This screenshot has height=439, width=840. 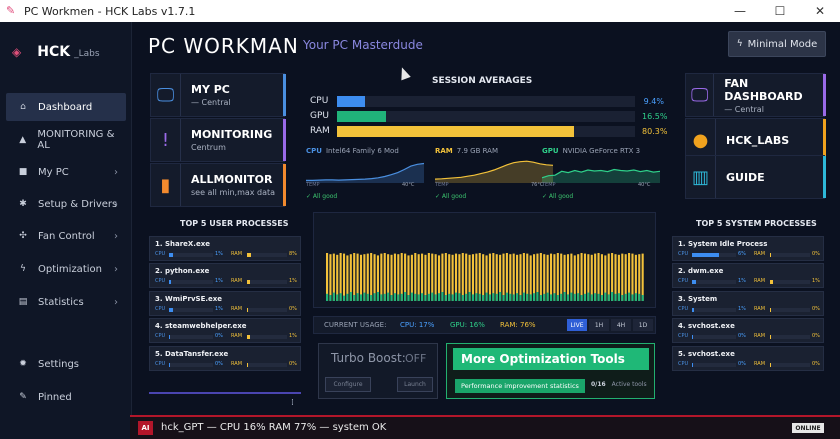 What do you see at coordinates (748, 275) in the screenshot?
I see `process-card: 2. dwm.exe CPU 1% RAM 1%` at bounding box center [748, 275].